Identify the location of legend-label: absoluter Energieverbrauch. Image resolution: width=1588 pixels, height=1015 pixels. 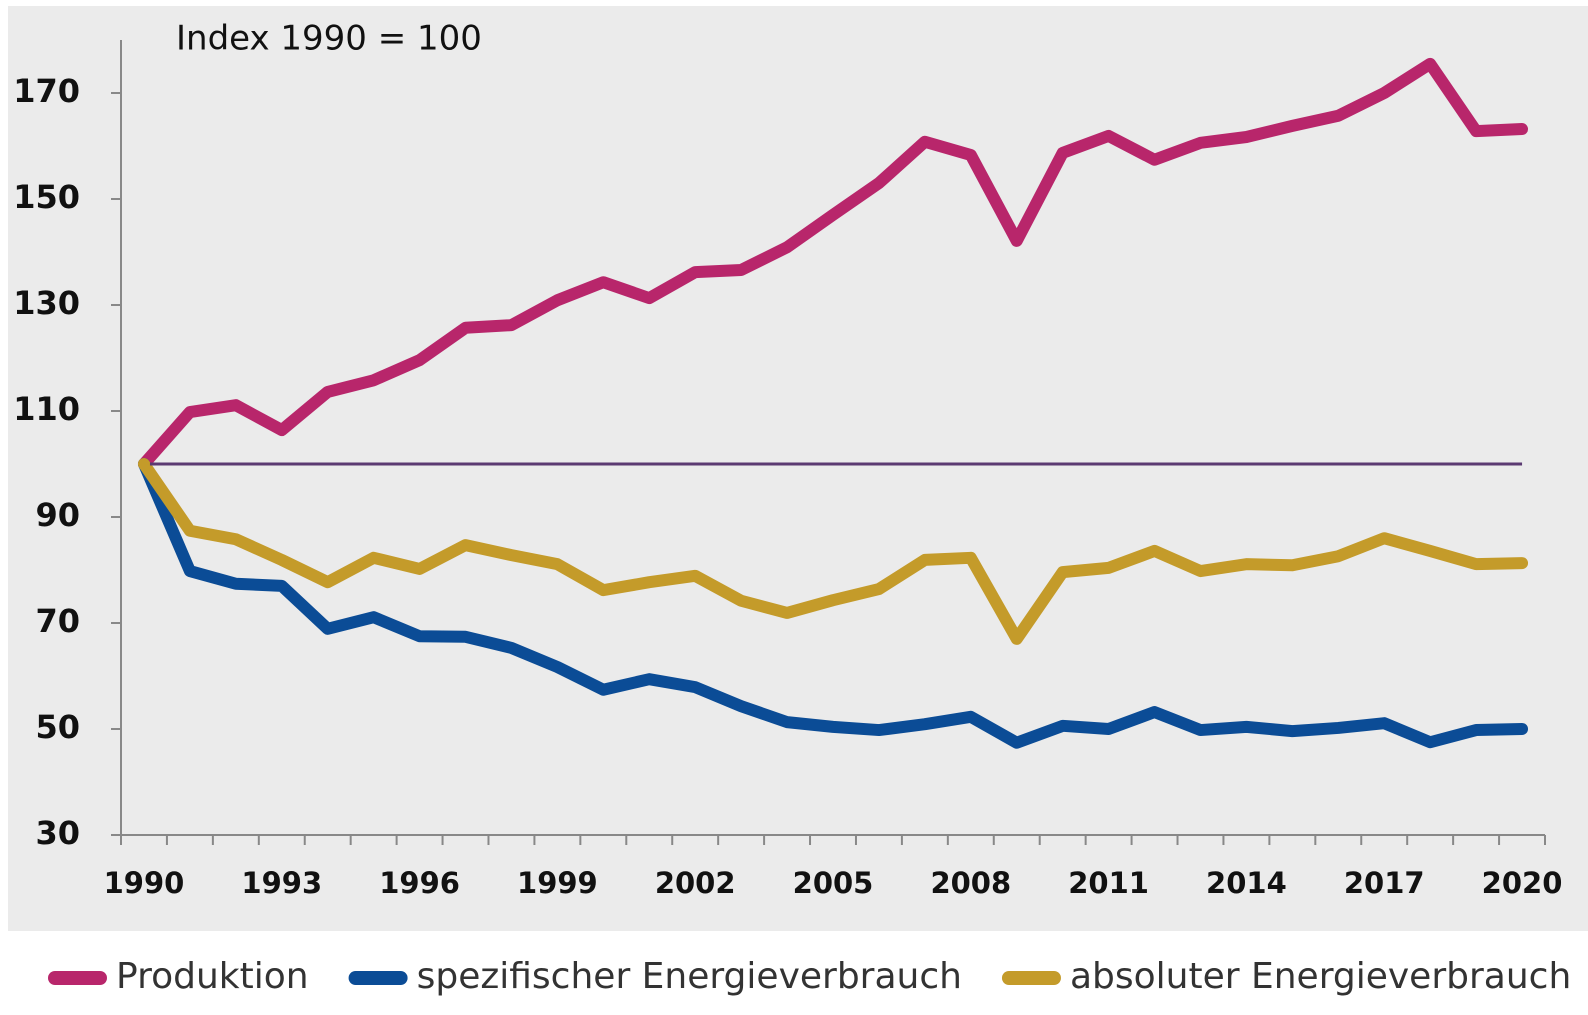
(1320, 976).